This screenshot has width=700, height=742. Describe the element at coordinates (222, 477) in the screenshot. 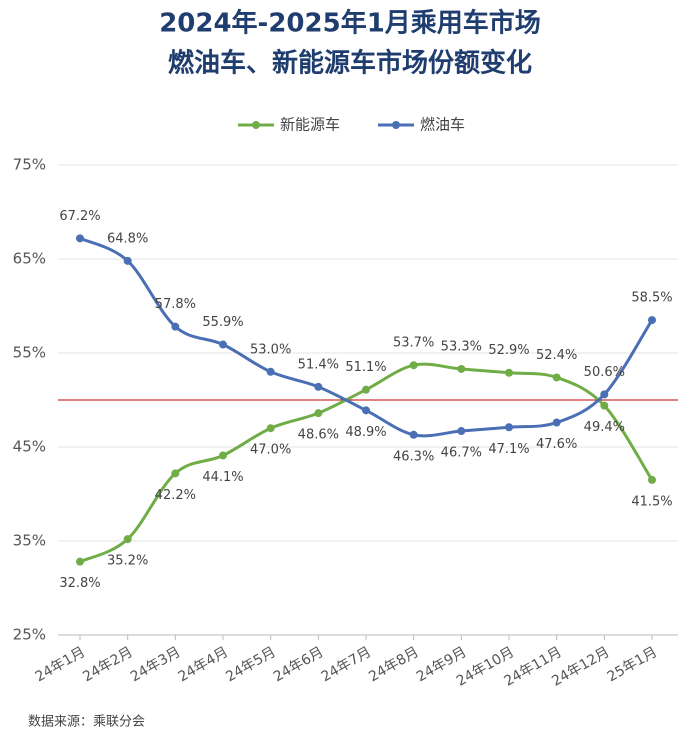

I see `data-label: 44.1%` at that location.